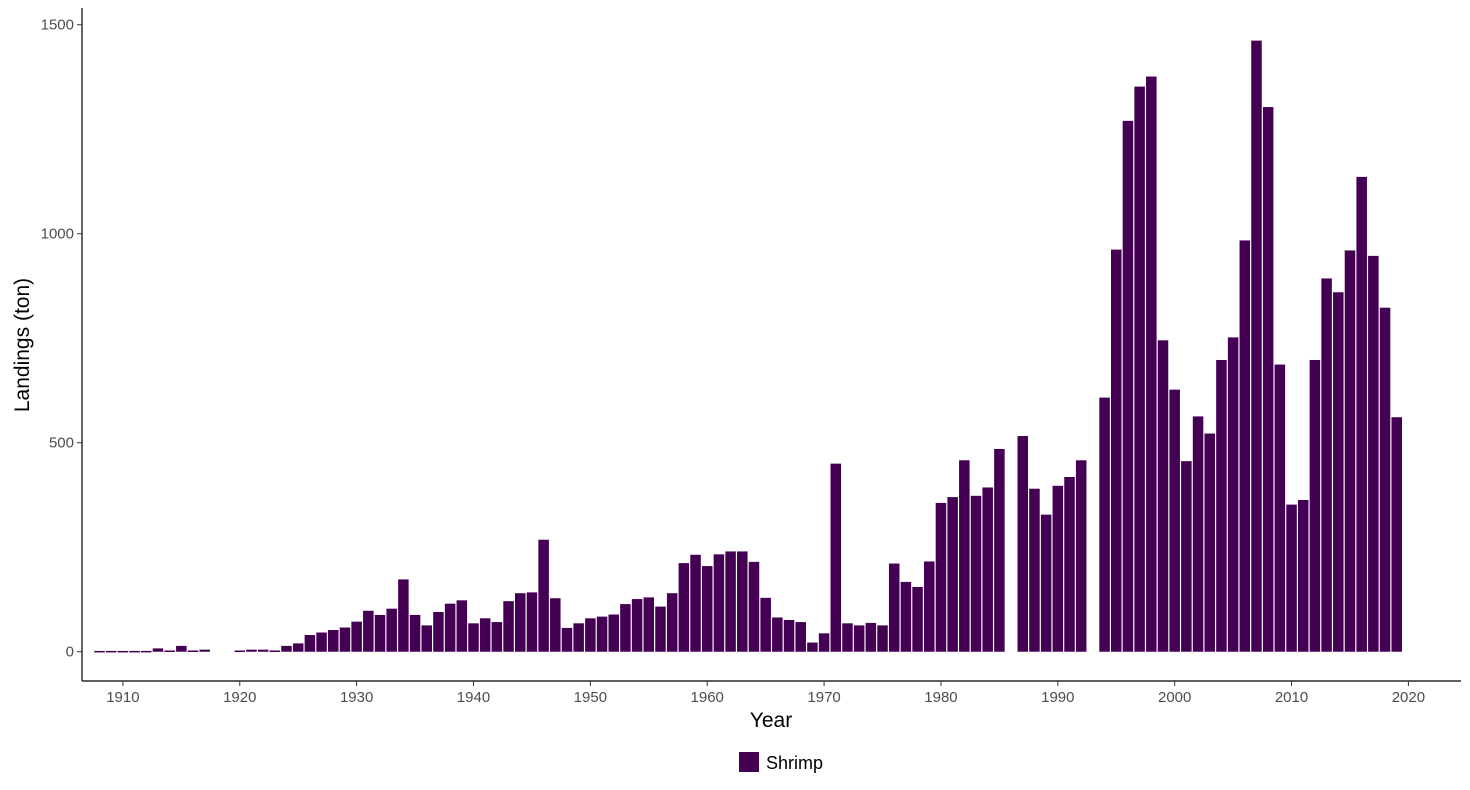 Image resolution: width=1470 pixels, height=790 pixels. What do you see at coordinates (613, 633) in the screenshot?
I see `bar-1952` at bounding box center [613, 633].